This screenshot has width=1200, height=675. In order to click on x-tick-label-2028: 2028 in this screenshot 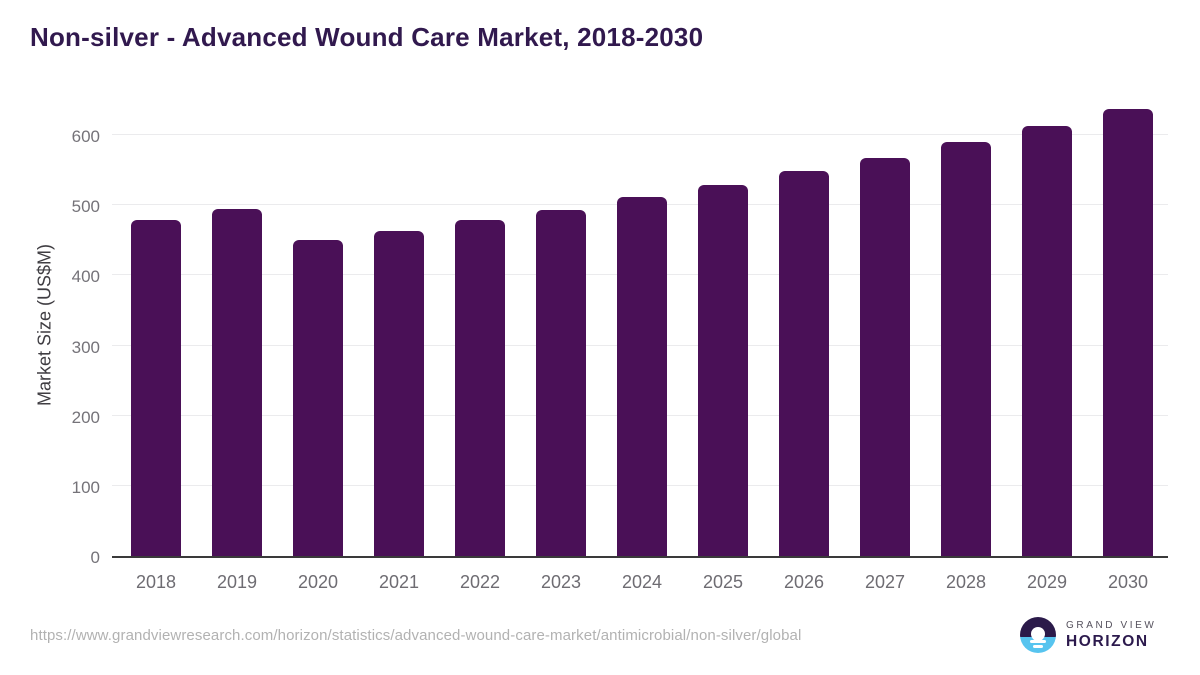, I will do `click(966, 582)`.